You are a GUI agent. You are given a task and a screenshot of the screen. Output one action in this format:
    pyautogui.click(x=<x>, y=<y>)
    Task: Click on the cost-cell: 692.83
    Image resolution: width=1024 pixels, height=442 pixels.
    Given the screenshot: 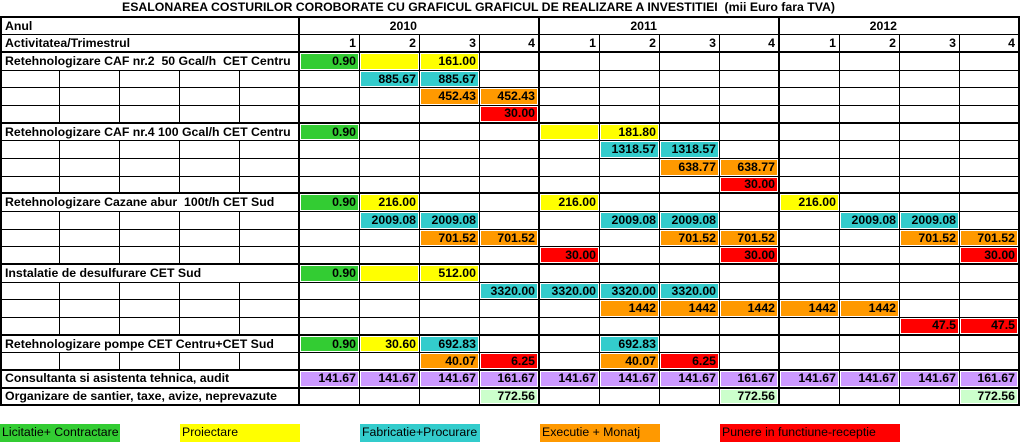 What is the action you would take?
    pyautogui.click(x=630, y=344)
    